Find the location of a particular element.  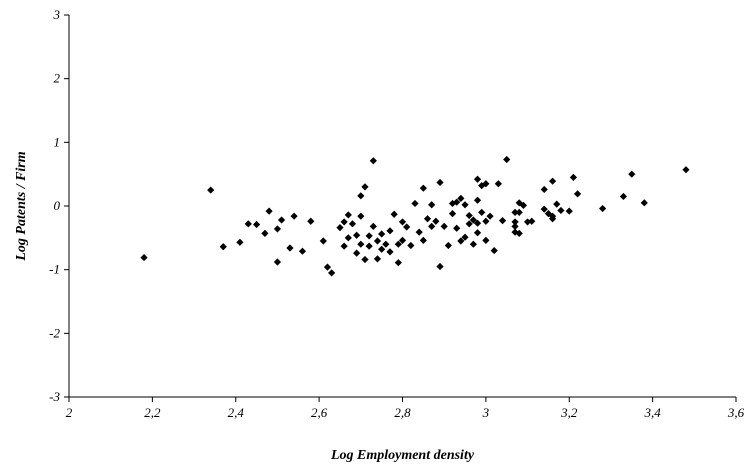

x-tick-label: 3,4 is located at coordinates (653, 412).